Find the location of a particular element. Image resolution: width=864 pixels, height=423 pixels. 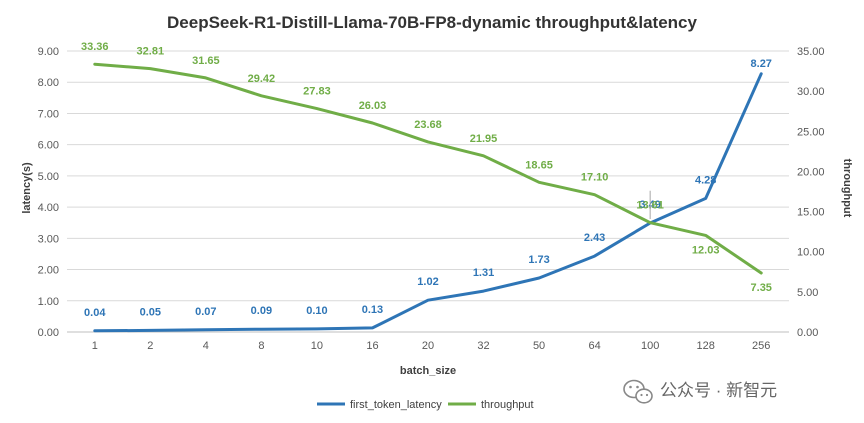

watermark-text: 公众号 · 新智元 is located at coordinates (718, 390).